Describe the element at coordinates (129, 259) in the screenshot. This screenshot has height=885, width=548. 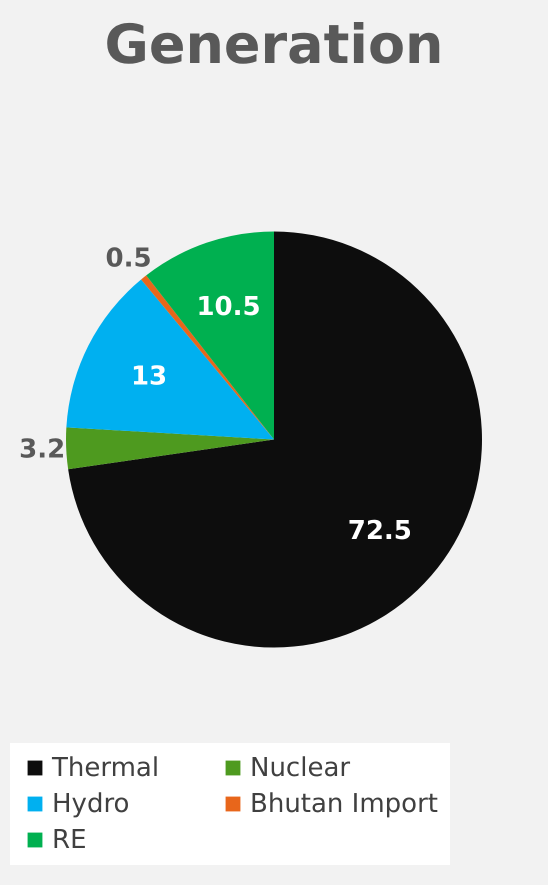
I see `data-label: 0.5` at that location.